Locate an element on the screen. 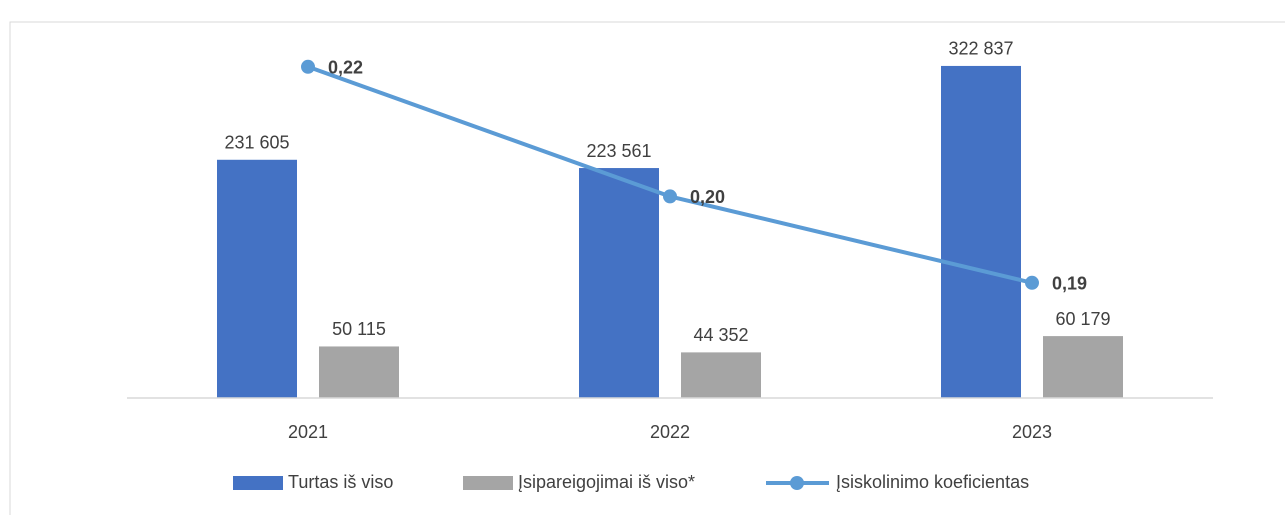  data-label: 60 179 is located at coordinates (1082, 319).